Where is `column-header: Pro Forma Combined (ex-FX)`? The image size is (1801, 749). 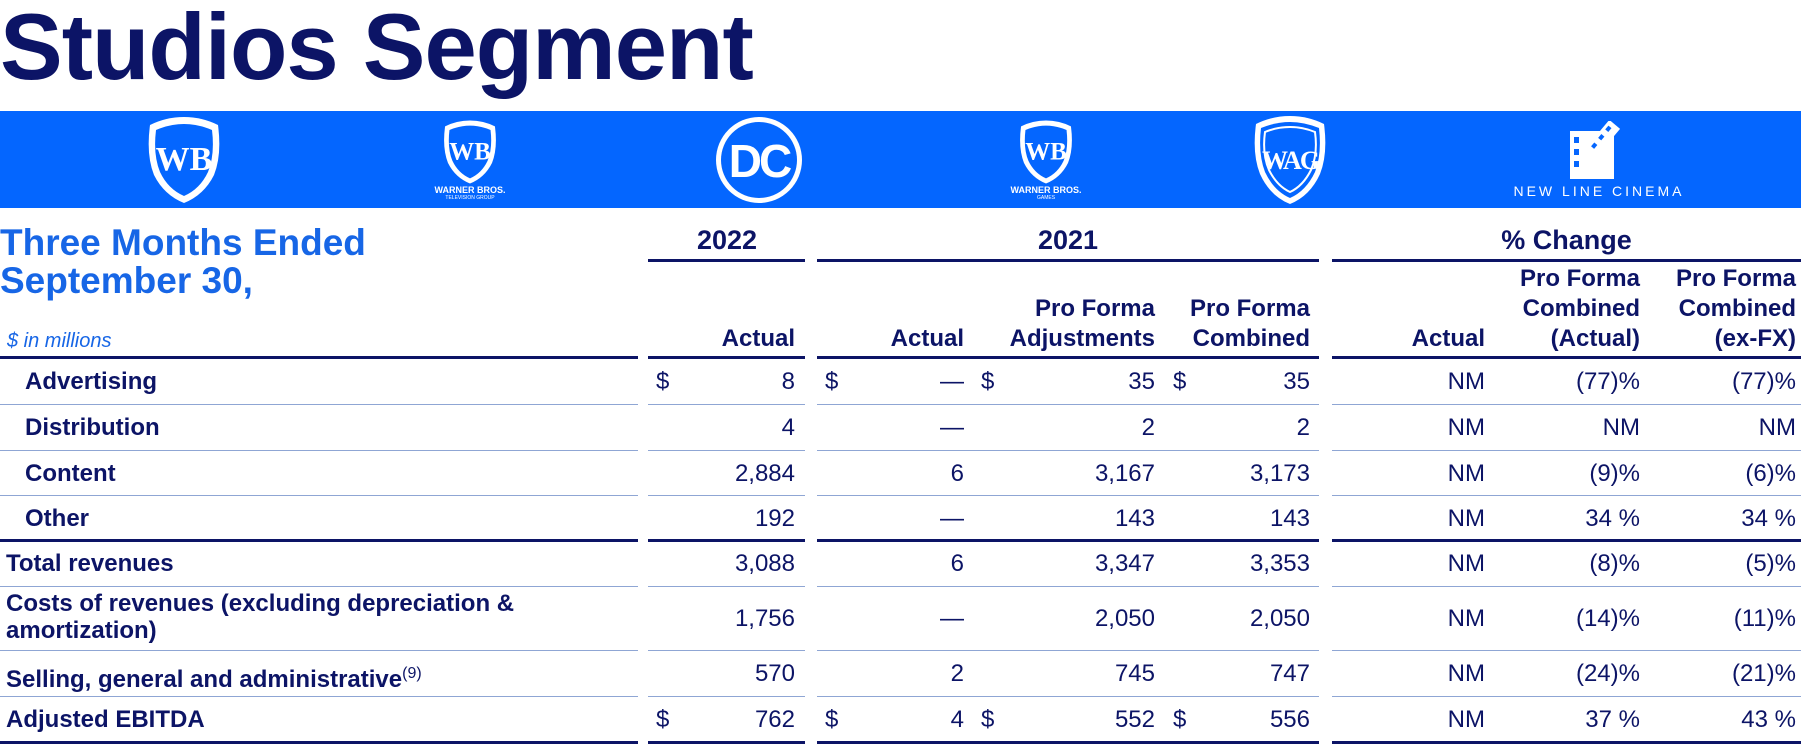 column-header: Pro Forma Combined (ex-FX) is located at coordinates (1721, 308).